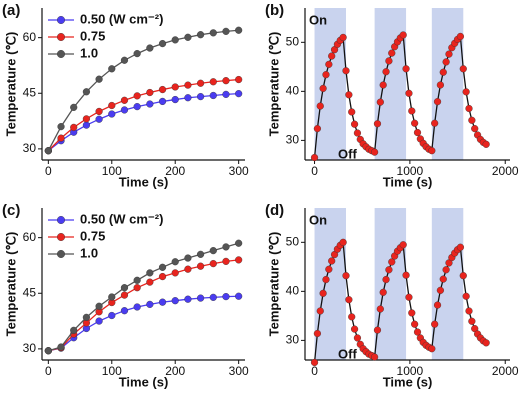  Describe the element at coordinates (121, 218) in the screenshot. I see `legend-label: 0.50 (W cm⁻²)` at that location.